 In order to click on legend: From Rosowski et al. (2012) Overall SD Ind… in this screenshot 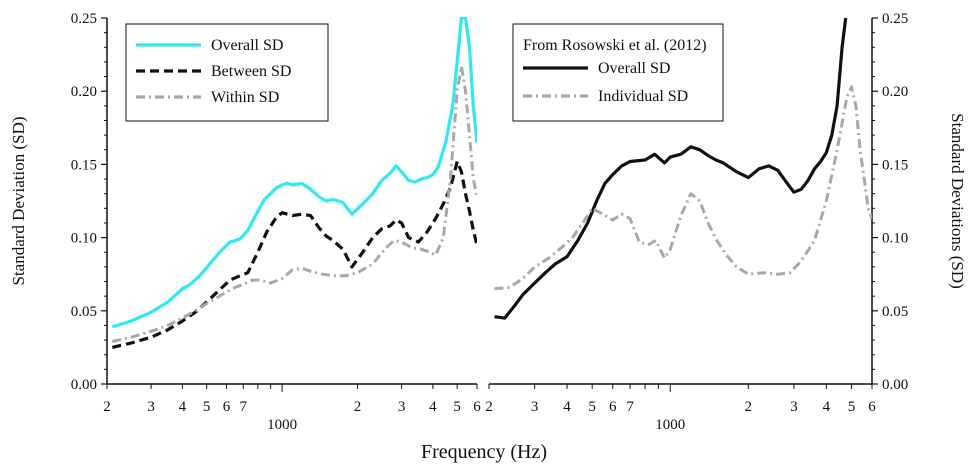, I will do `click(618, 72)`.